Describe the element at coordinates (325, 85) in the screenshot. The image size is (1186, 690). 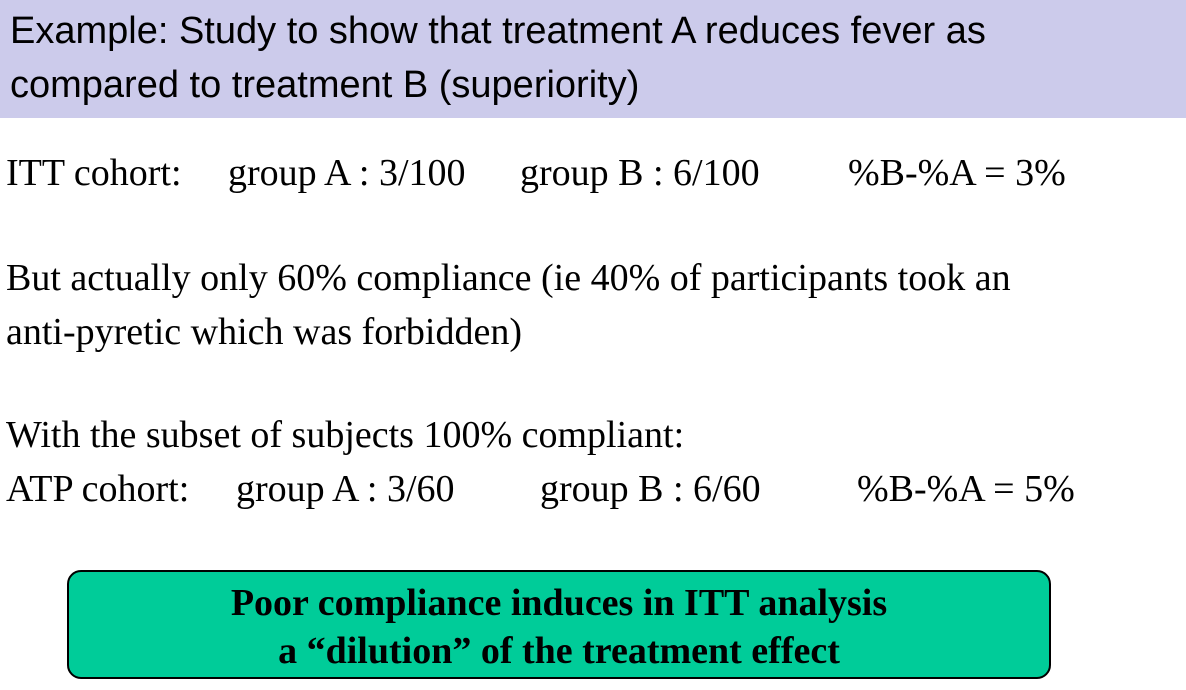
I see `header-title-line-2: compared to treatment B (superiority)` at that location.